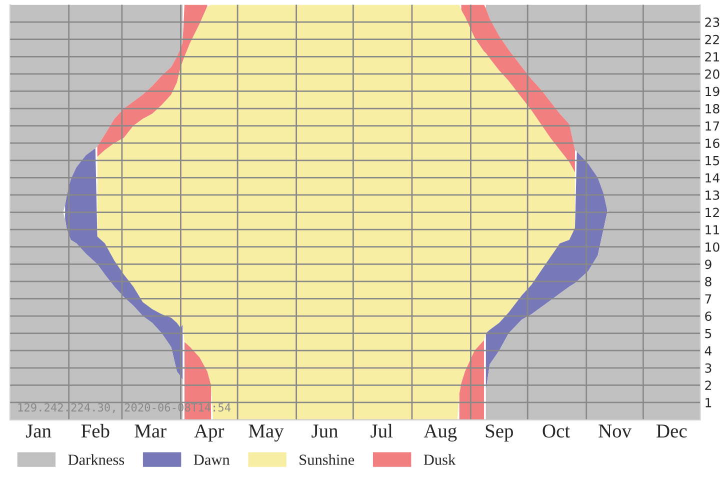 Image resolution: width=721 pixels, height=477 pixels. Describe the element at coordinates (708, 333) in the screenshot. I see `y-tick-label: 5` at that location.